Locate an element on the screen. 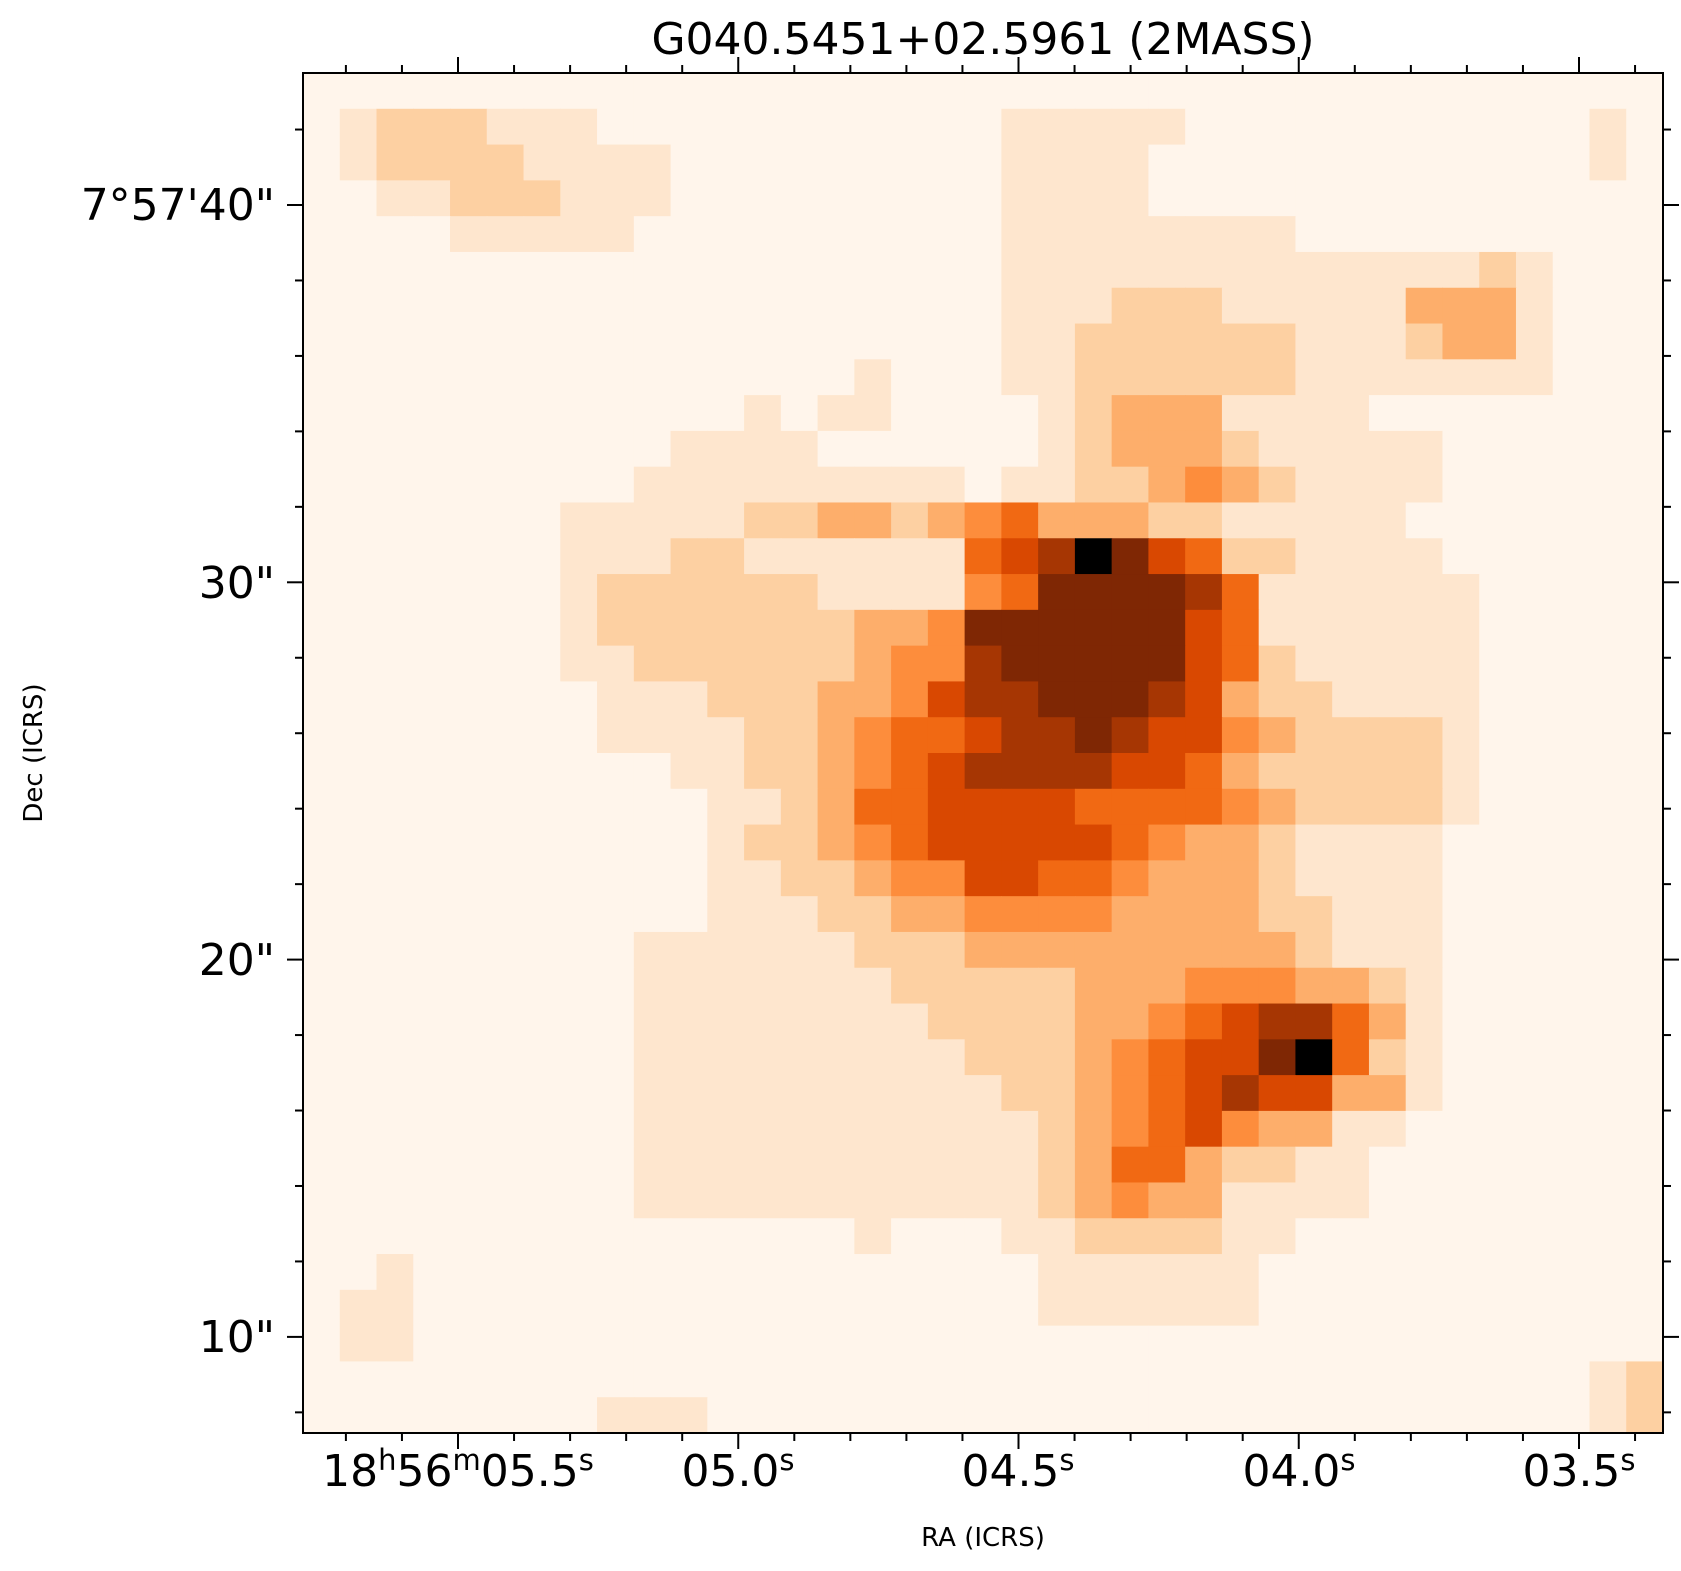 The height and width of the screenshot is (1571, 1681). x-tick-label: 03.5s is located at coordinates (1578, 1470).